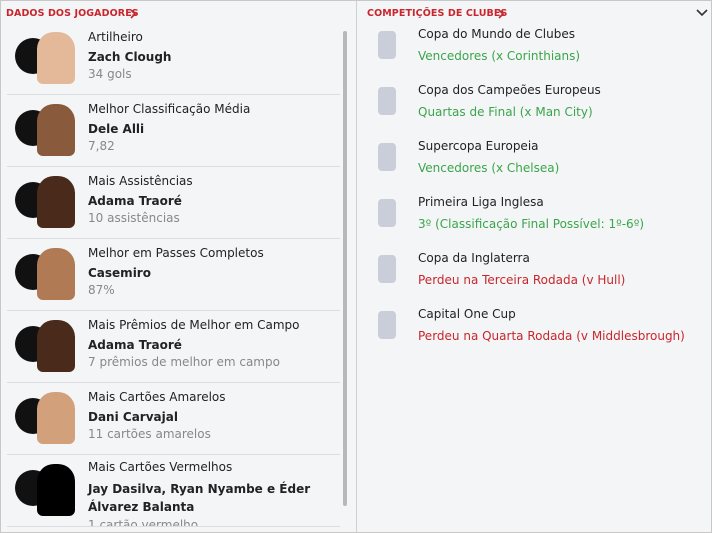  I want to click on stat-value: 7 prêmios de melhor em campo, so click(184, 362).